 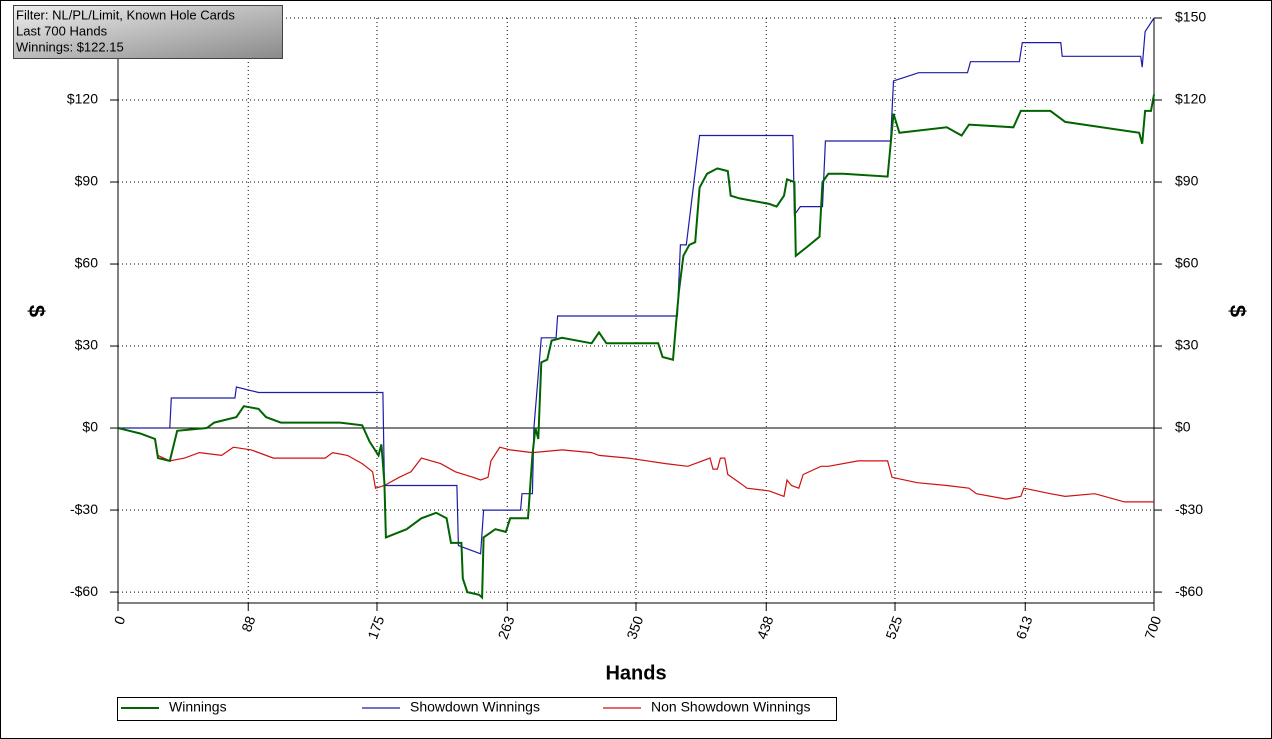 I want to click on info-box-bg, so click(x=148, y=32).